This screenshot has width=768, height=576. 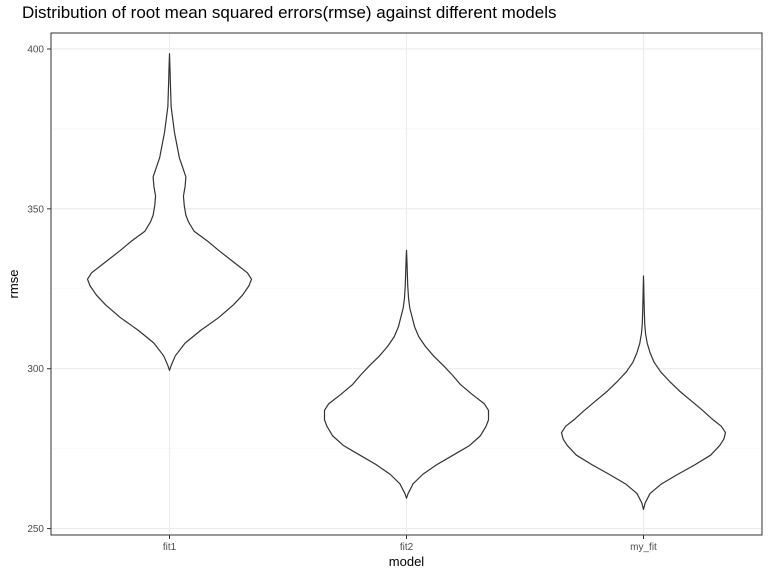 I want to click on y-tick-label: 400, so click(x=35, y=49).